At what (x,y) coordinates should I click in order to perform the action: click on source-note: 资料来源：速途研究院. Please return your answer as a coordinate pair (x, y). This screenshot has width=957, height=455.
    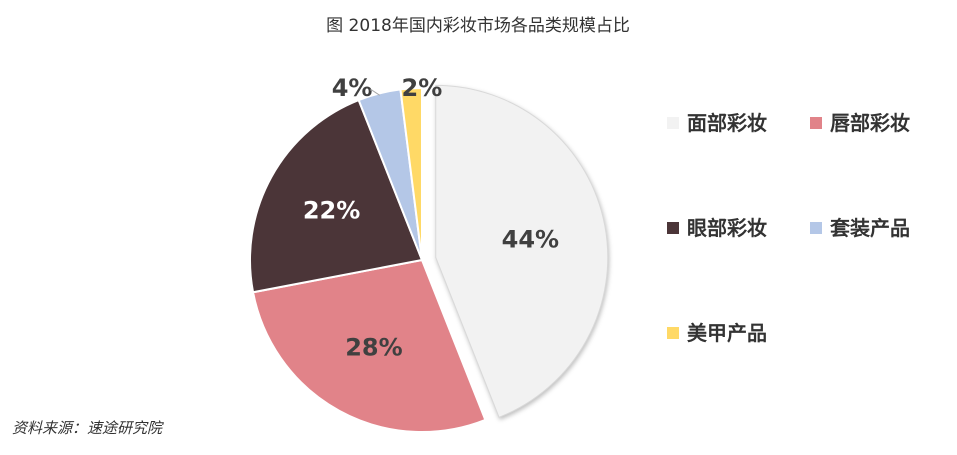
    Looking at the image, I should click on (88, 428).